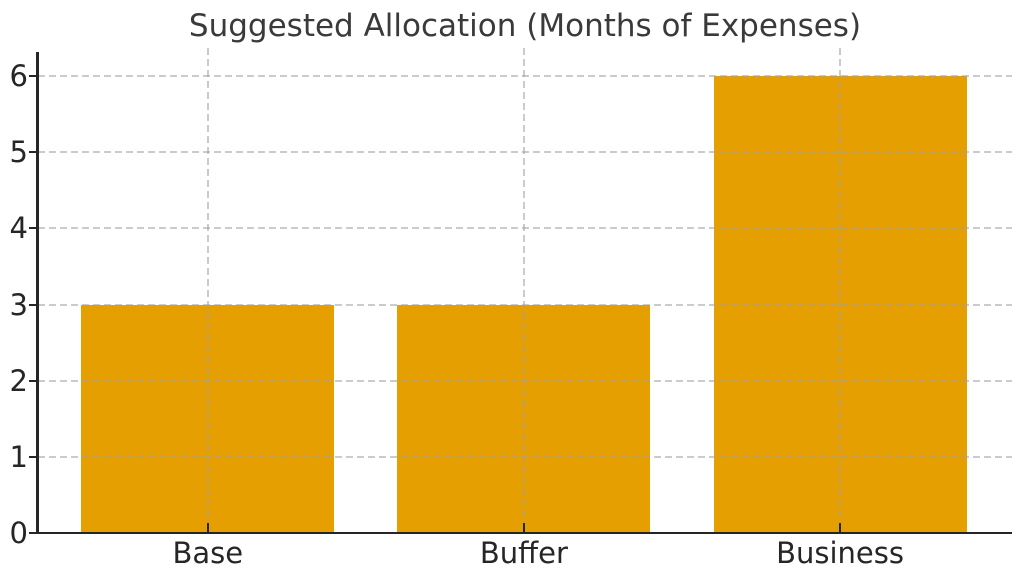  What do you see at coordinates (18, 228) in the screenshot?
I see `y-tick-label-4: 4` at bounding box center [18, 228].